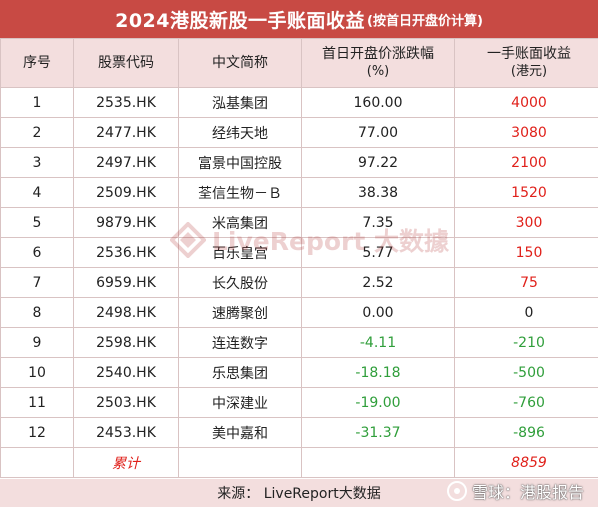 Image resolution: width=598 pixels, height=507 pixels. I want to click on cell-change: 97.22, so click(378, 162).